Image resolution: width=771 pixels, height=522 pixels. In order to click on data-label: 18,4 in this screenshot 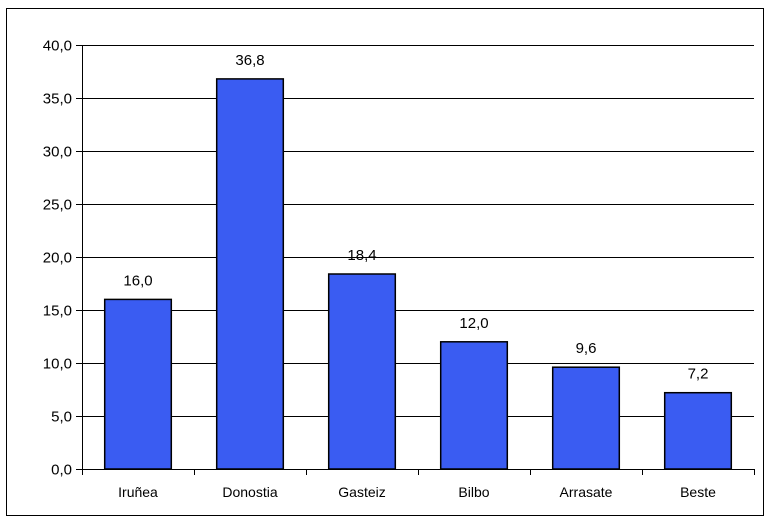, I will do `click(361, 255)`.